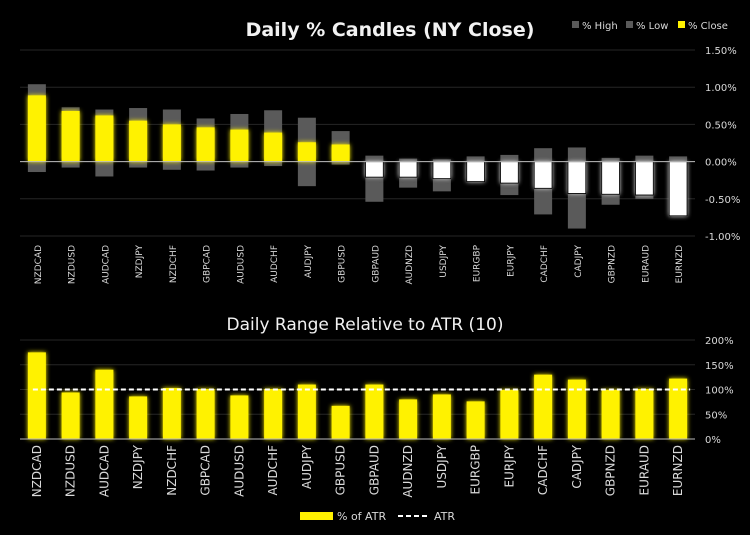 This screenshot has width=750, height=535. I want to click on legend-atr-label: ATR, so click(444, 516).